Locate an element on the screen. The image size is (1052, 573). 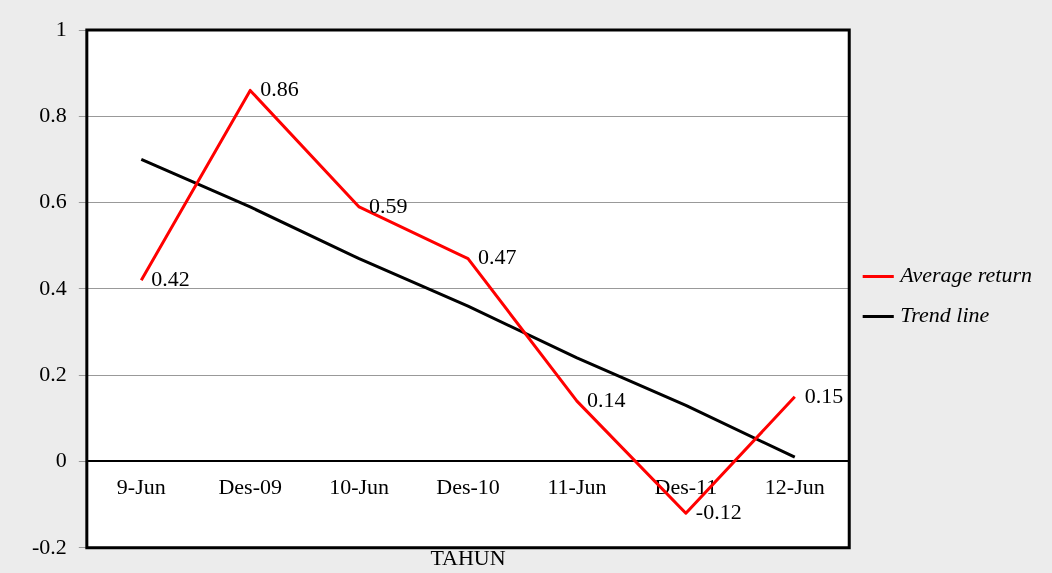
legend-label: Average return is located at coordinates (965, 275).